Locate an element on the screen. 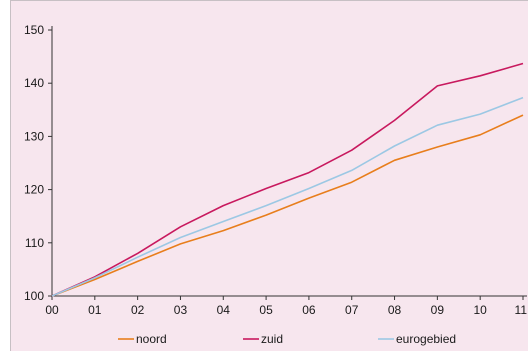 Image resolution: width=528 pixels, height=351 pixels. x-tick-label: 03 is located at coordinates (181, 310).